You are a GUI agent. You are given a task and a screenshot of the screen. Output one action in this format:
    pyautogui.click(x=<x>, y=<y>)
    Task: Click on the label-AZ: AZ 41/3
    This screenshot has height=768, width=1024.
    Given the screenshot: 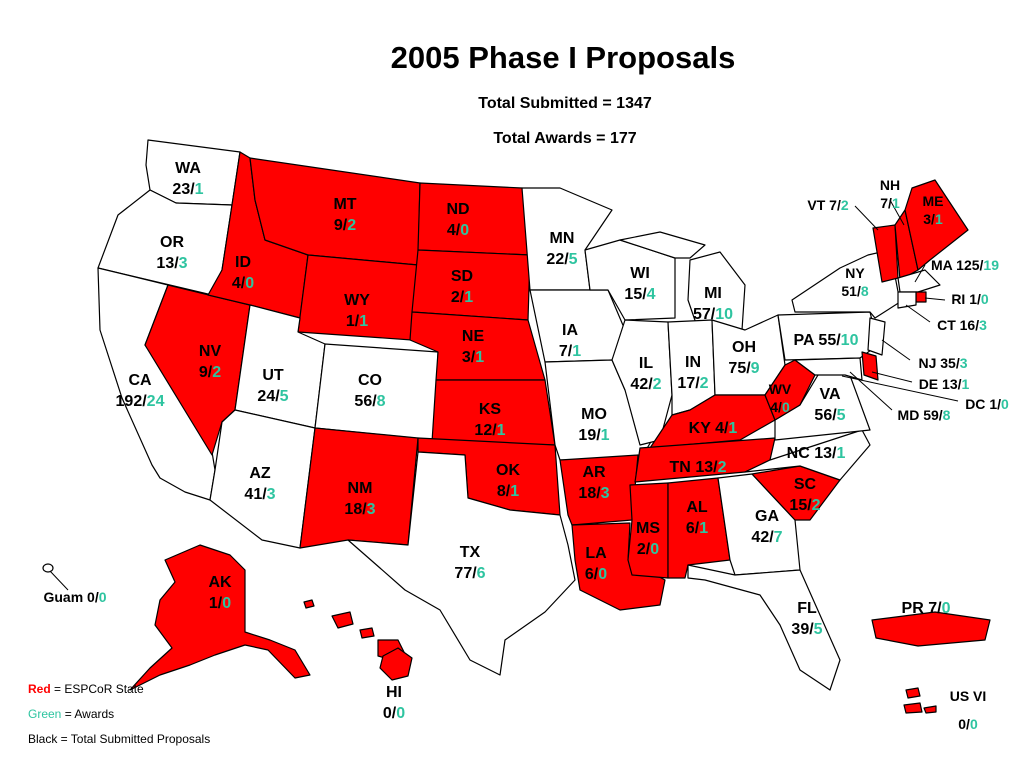 What is the action you would take?
    pyautogui.click(x=260, y=484)
    